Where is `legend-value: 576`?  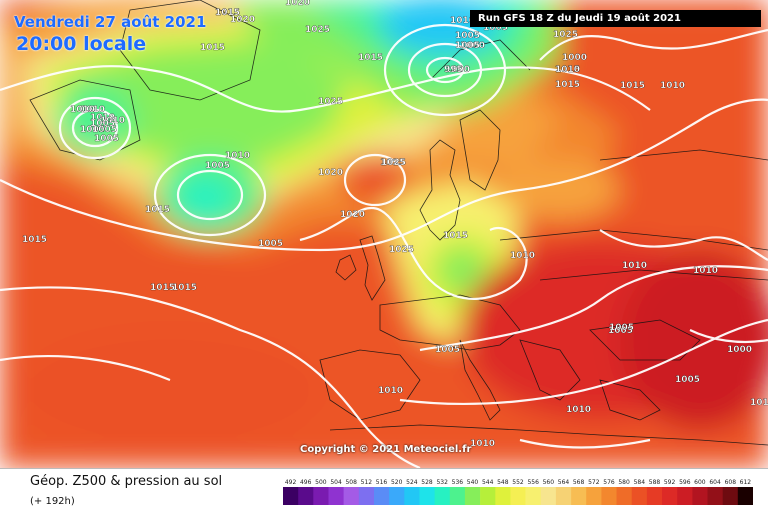
legend-value: 576 is located at coordinates (609, 482).